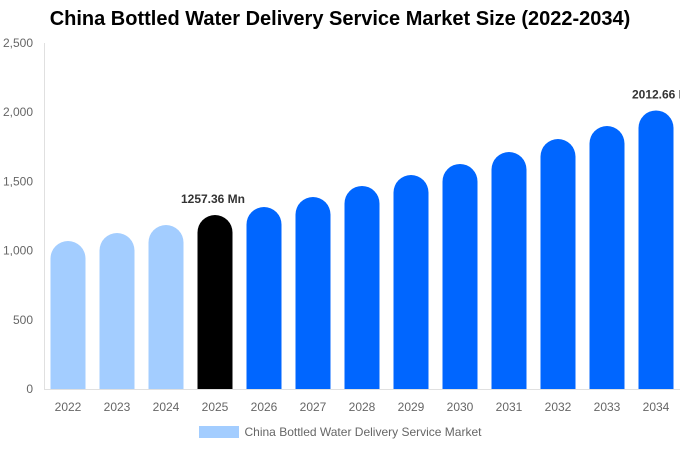  Describe the element at coordinates (18, 112) in the screenshot. I see `y-tick-label: 2,000` at that location.